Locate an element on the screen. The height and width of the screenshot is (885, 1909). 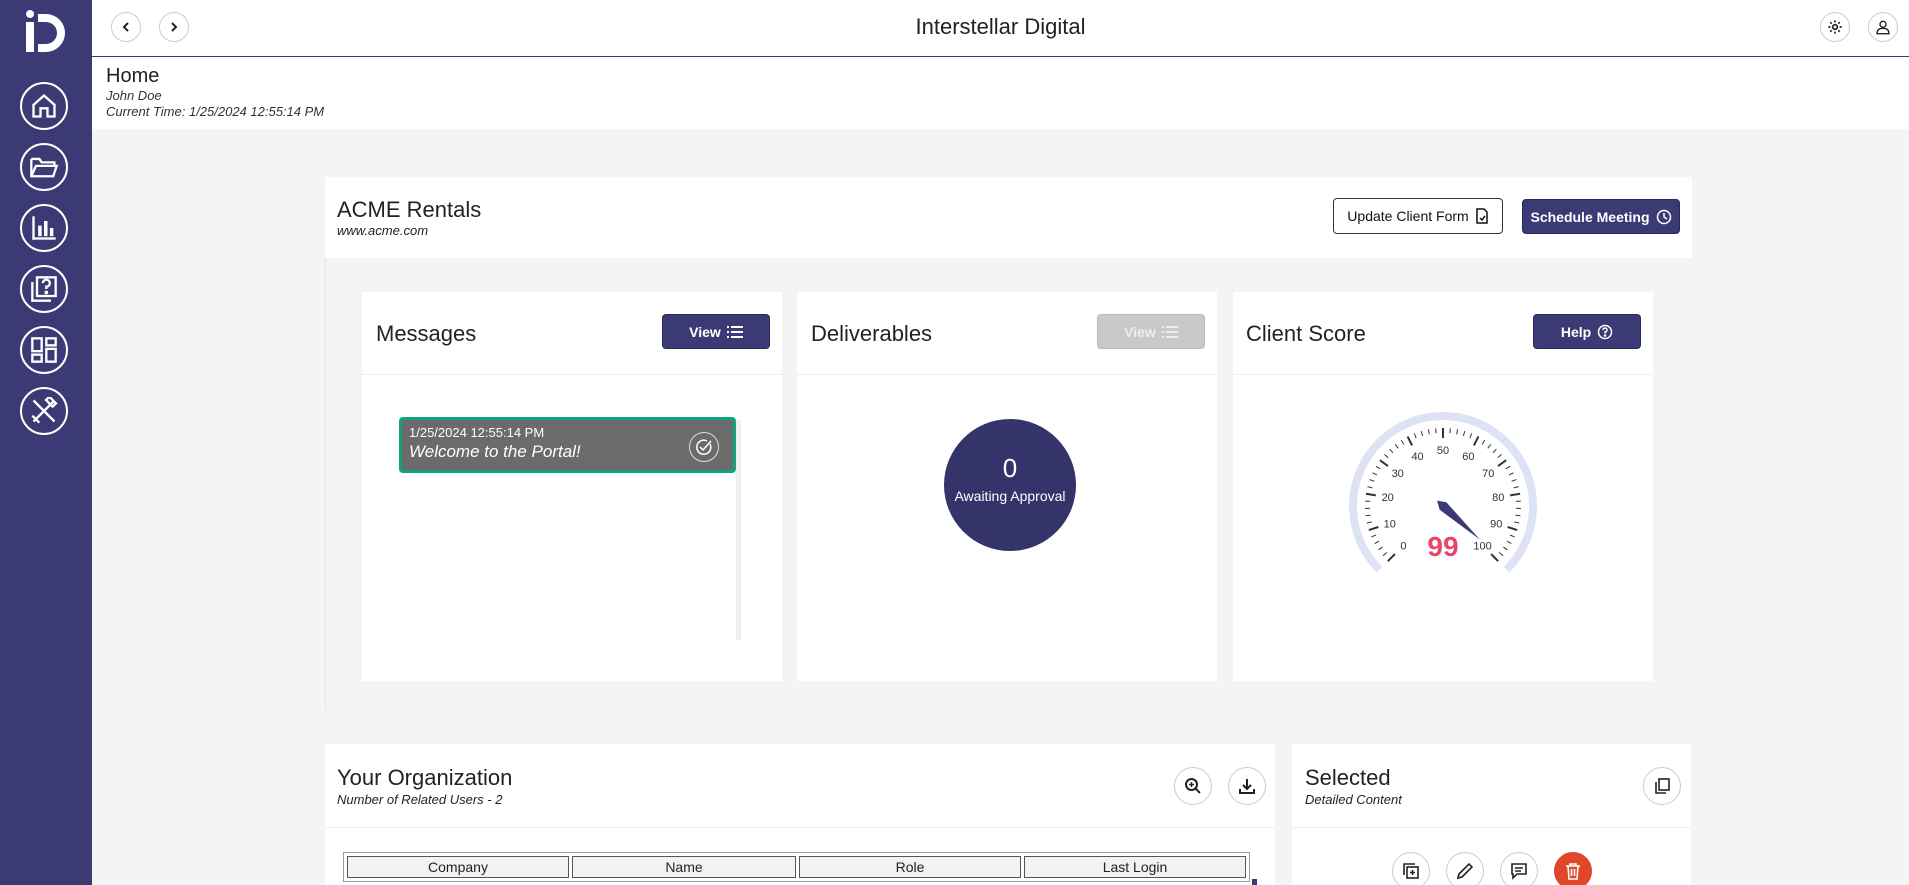
message-date: 1/25/2024 12:55:14 PM is located at coordinates (477, 432).